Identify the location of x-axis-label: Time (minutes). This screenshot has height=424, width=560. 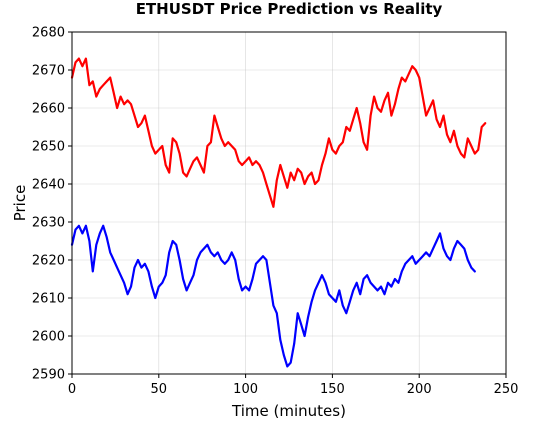
(288, 411).